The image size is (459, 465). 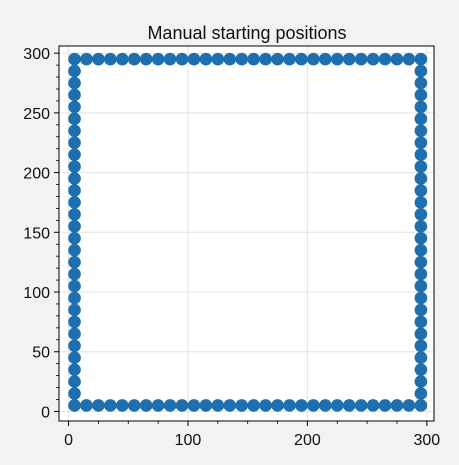 I want to click on x-tick-label: 300, so click(x=426, y=440).